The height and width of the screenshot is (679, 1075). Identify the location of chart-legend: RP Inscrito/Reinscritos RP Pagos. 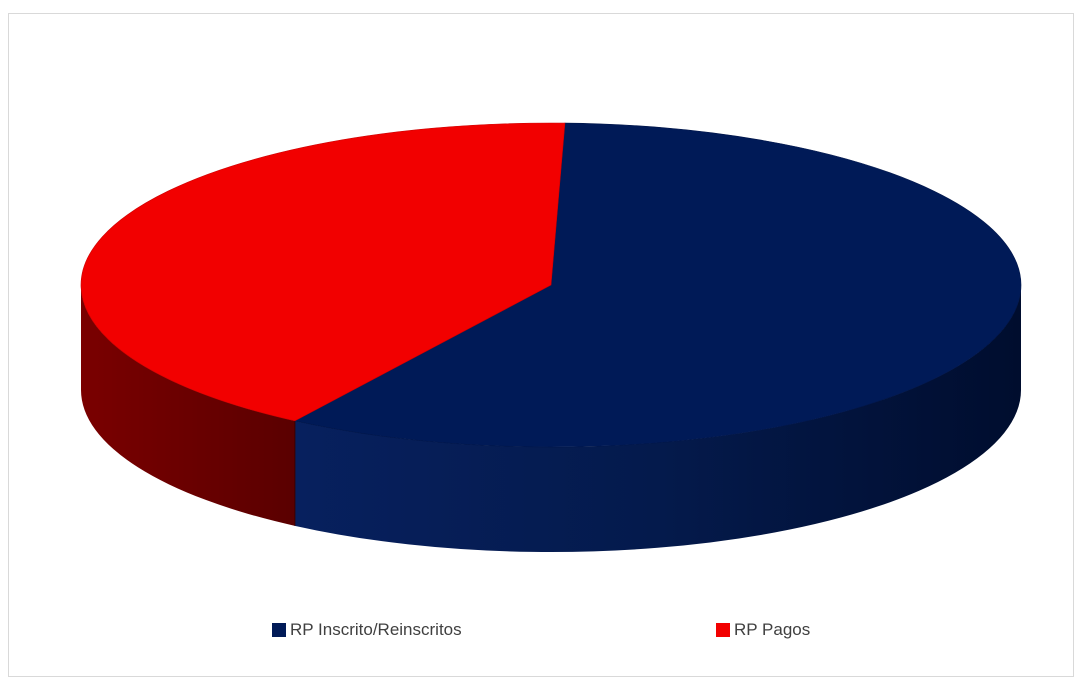
(537, 634).